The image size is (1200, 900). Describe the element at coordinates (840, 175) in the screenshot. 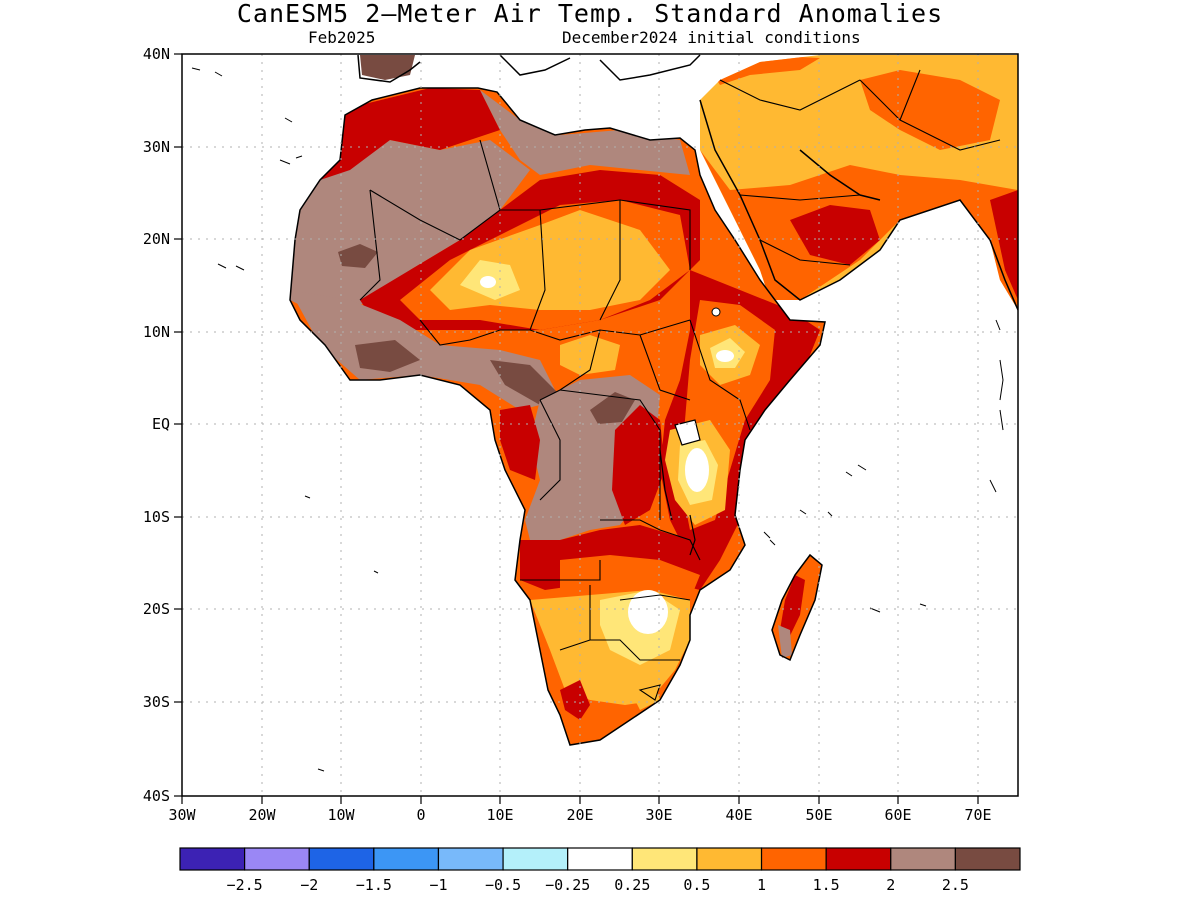

I see `persian-gulf-coast` at that location.